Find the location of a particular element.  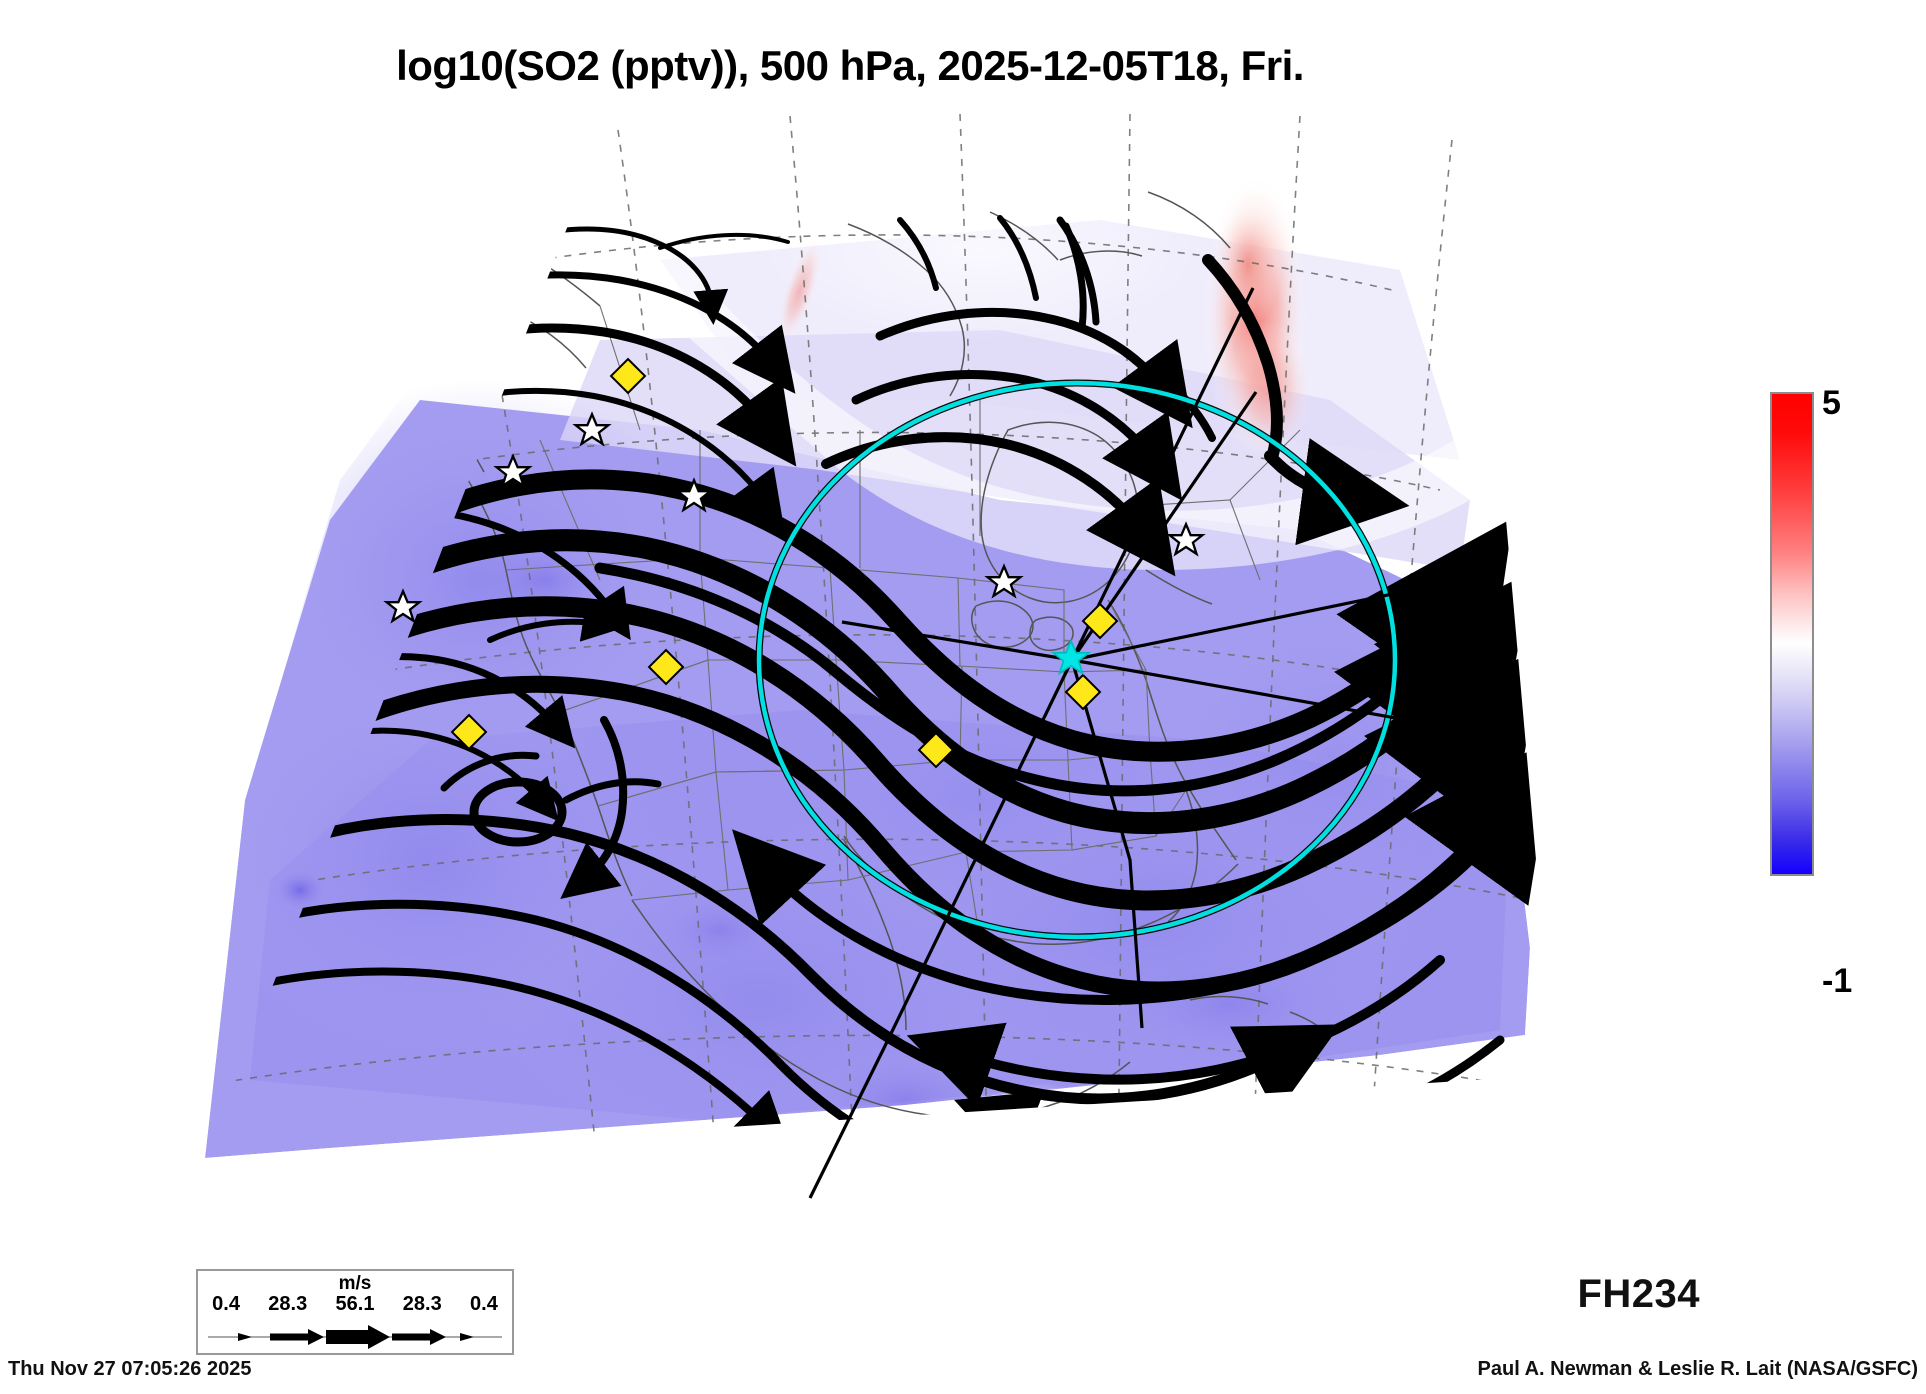

wind-speed-key: m/s 0.4 28.3 56.1 28.3 0.4 is located at coordinates (355, 1312).